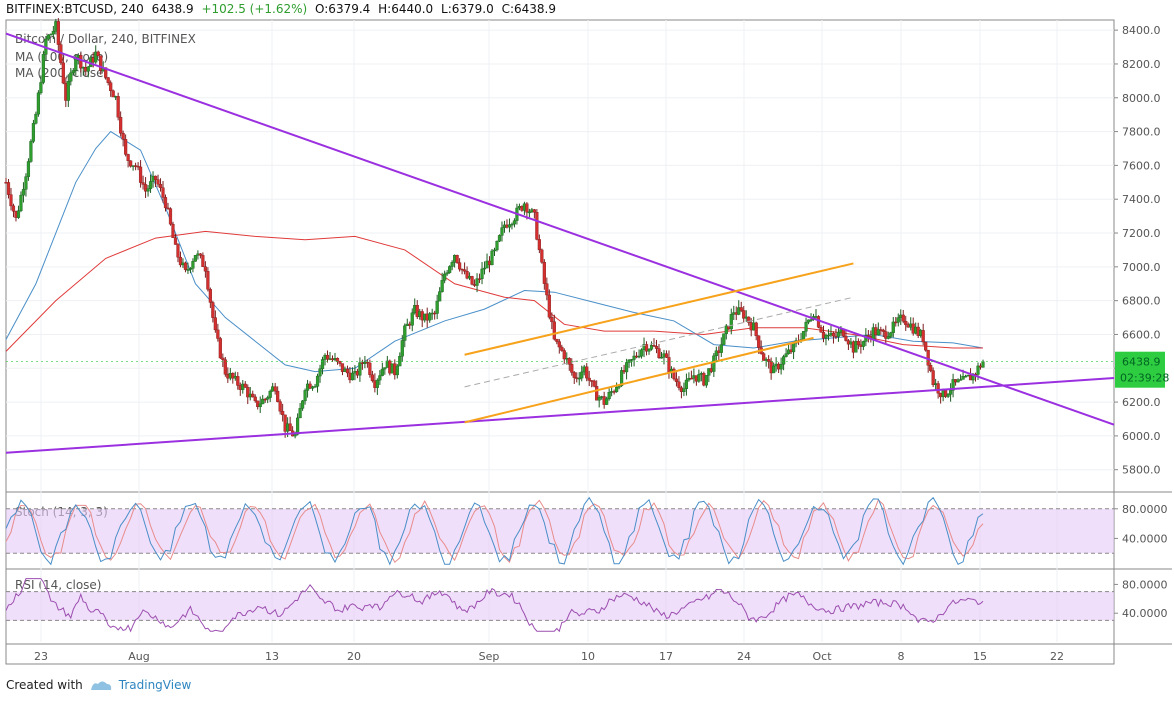  Describe the element at coordinates (528, 9) in the screenshot. I see `close-value: C:6438.9` at that location.